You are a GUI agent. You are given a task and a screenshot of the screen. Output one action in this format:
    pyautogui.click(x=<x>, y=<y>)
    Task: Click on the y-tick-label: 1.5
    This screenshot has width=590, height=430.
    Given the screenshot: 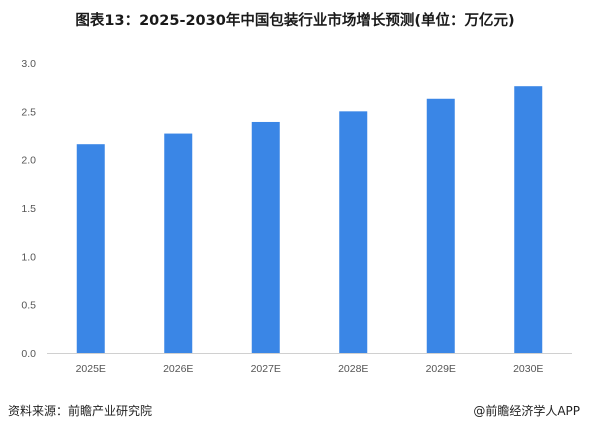 What is the action you would take?
    pyautogui.click(x=28, y=209)
    